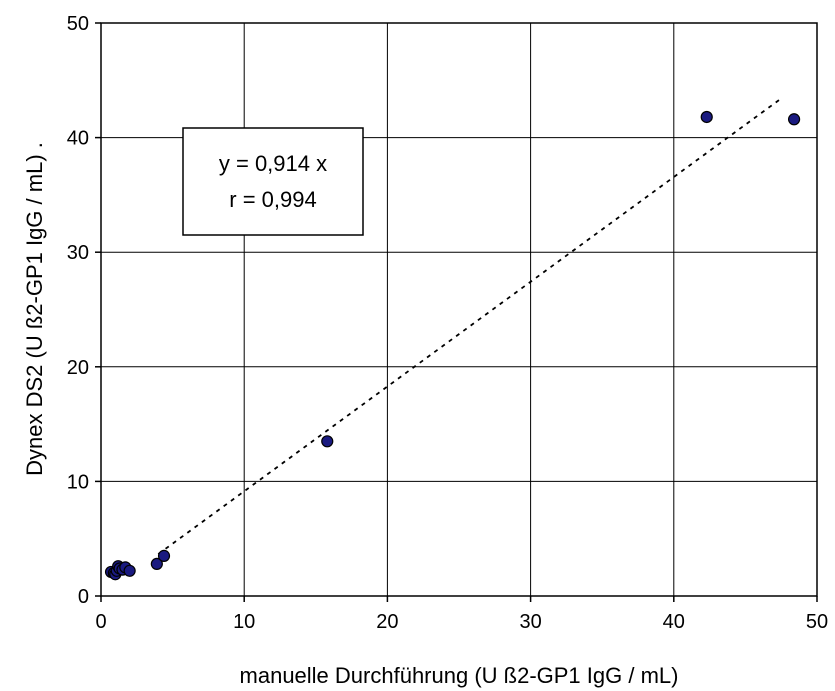 The image size is (835, 691). I want to click on x-tick-label-0: 0, so click(100, 622).